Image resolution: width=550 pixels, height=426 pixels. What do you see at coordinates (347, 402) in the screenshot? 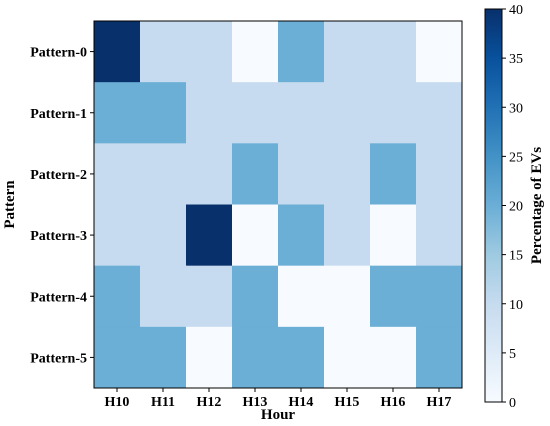
I see `x-tick-label: H15` at bounding box center [347, 402].